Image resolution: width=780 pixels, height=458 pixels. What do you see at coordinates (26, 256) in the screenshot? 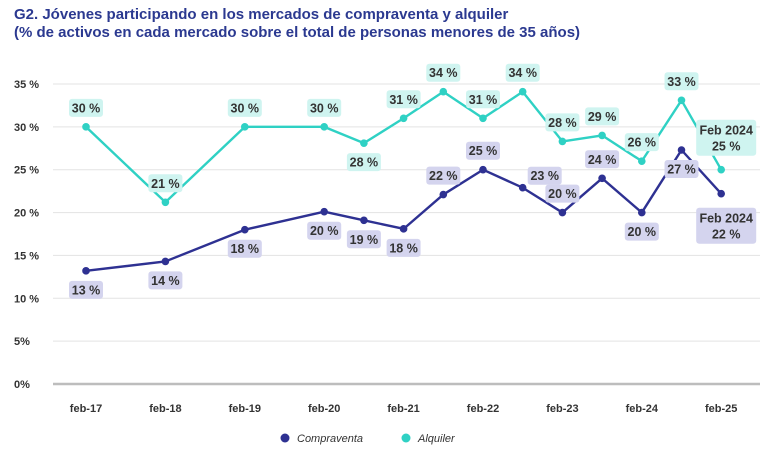
I see `y-tick-label: 15 %` at bounding box center [26, 256].